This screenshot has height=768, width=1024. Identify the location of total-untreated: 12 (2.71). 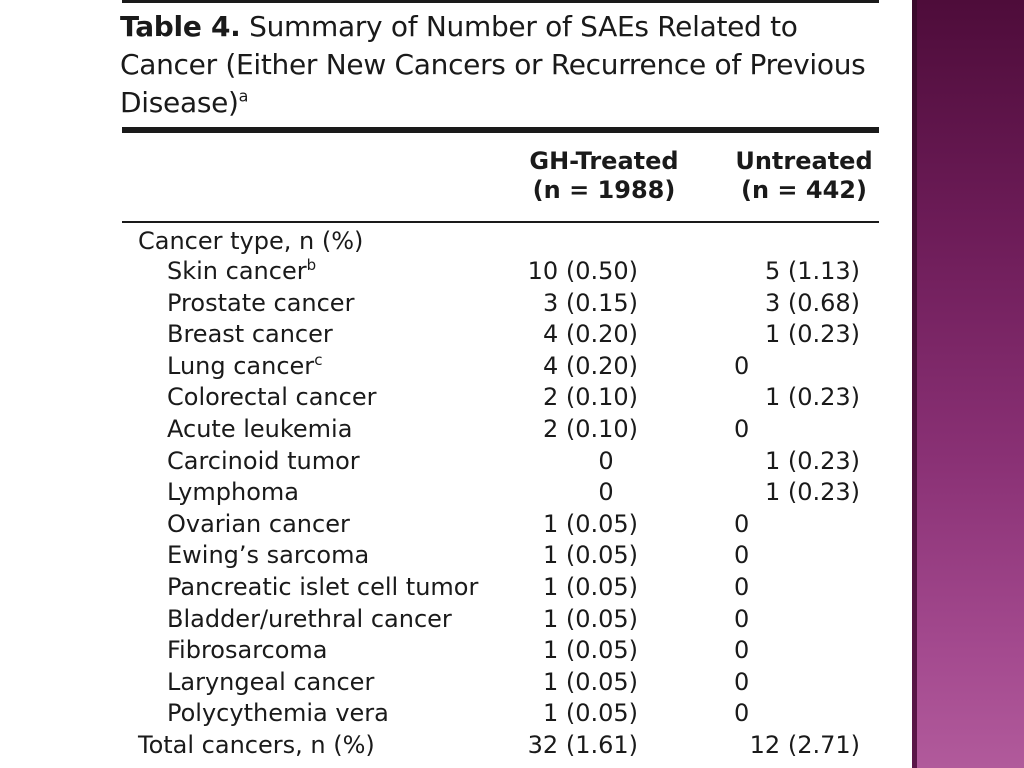
(804, 745).